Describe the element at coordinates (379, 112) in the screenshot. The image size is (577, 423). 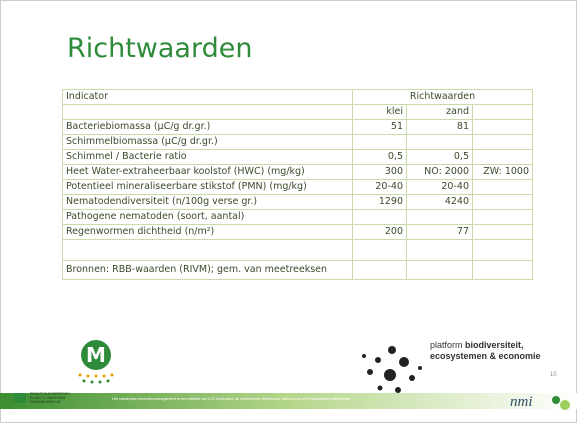
I see `header-cell: klei` at that location.